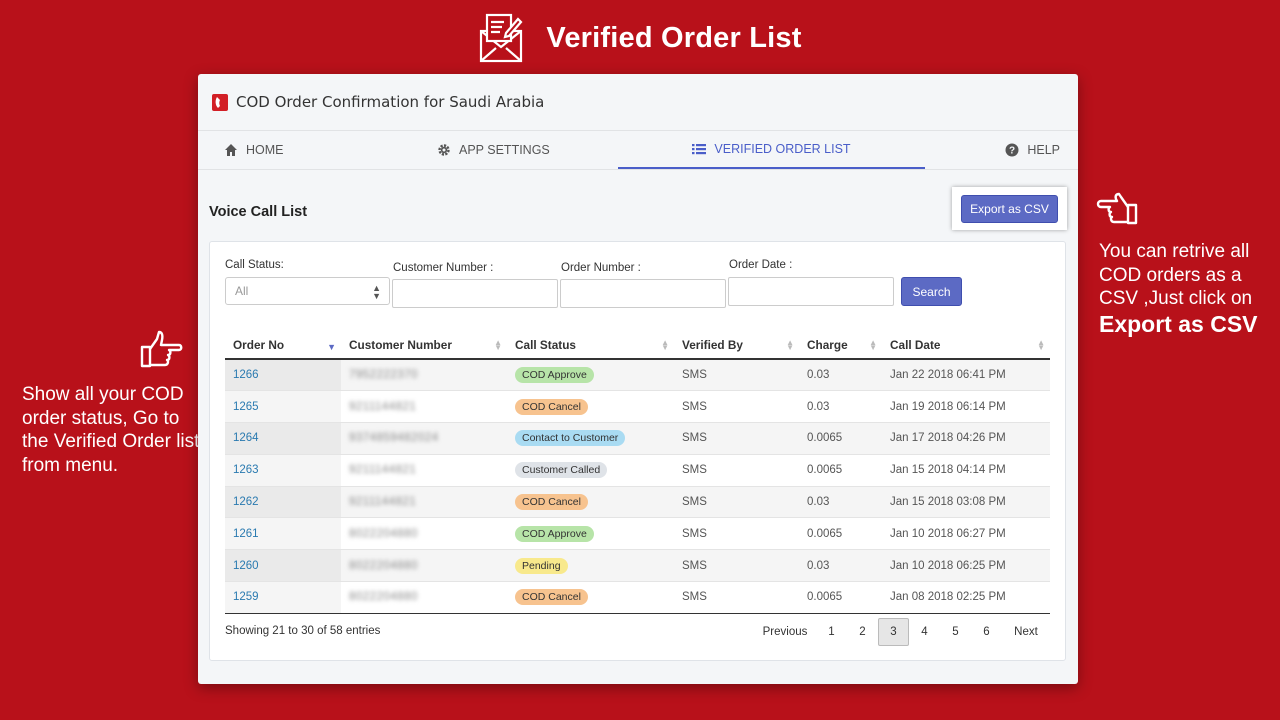 The image size is (1280, 720). I want to click on list-icon, so click(699, 149).